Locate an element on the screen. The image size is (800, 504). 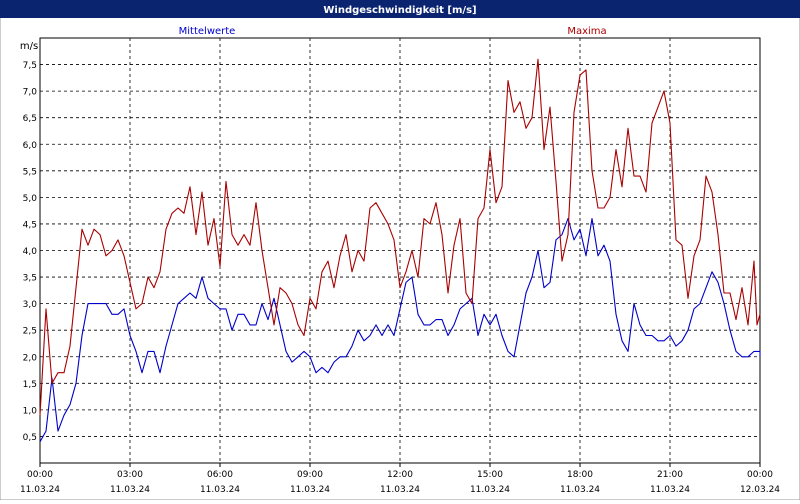
y-tick-label: 5,5 is located at coordinates (30, 172).